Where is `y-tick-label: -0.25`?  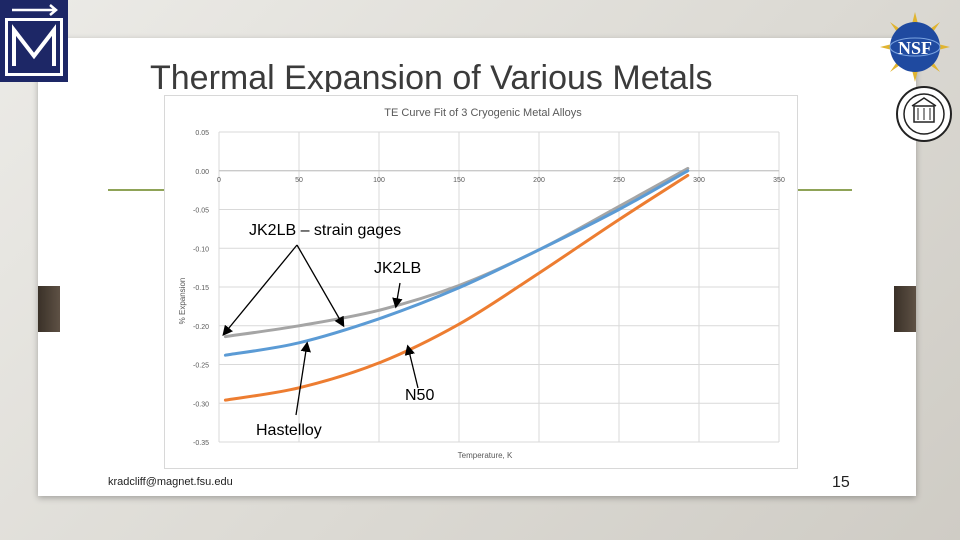
y-tick-label: -0.25 is located at coordinates (201, 366).